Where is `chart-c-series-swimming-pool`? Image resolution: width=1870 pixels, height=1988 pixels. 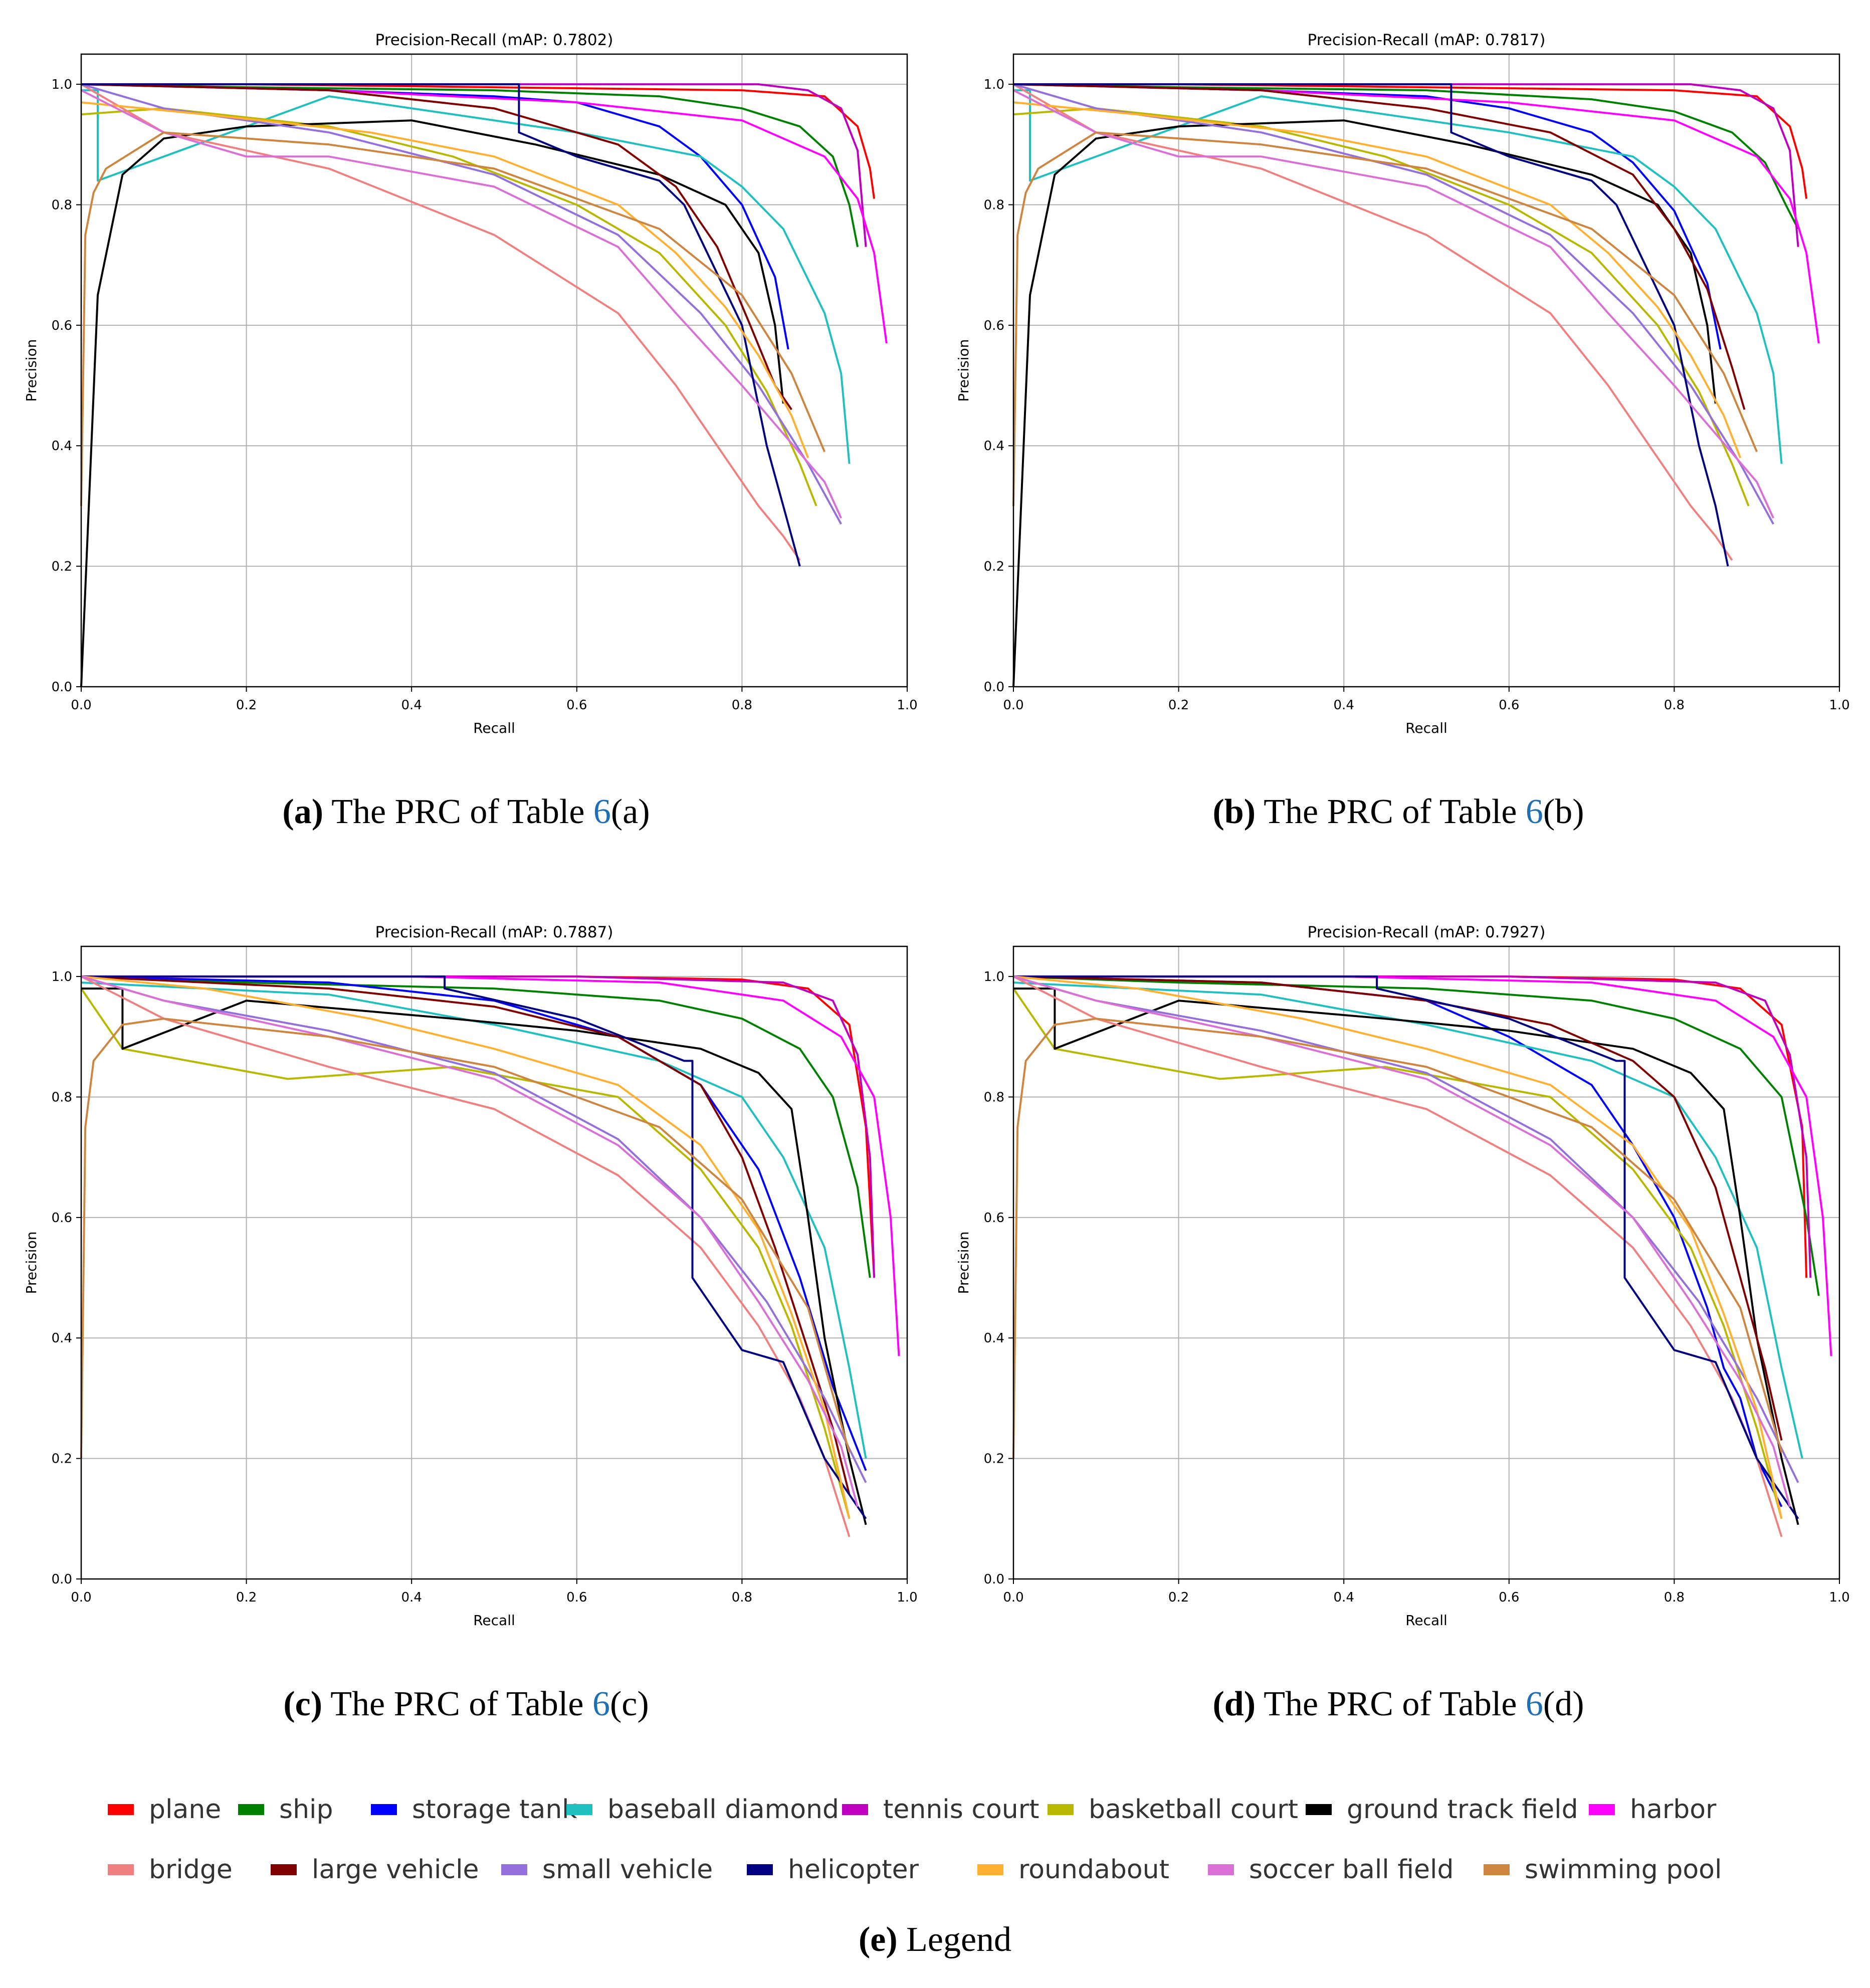
chart-c-series-swimming-pool is located at coordinates (466, 1238).